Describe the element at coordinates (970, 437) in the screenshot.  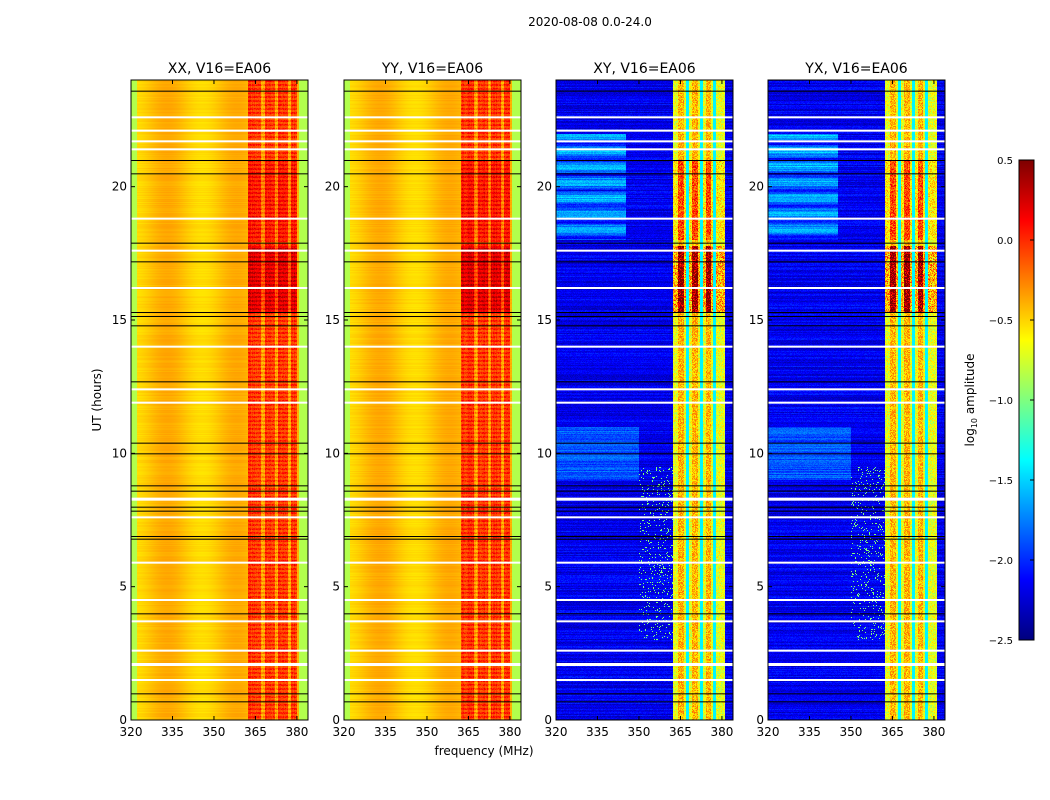
I see `colorbar-label-log: log` at that location.